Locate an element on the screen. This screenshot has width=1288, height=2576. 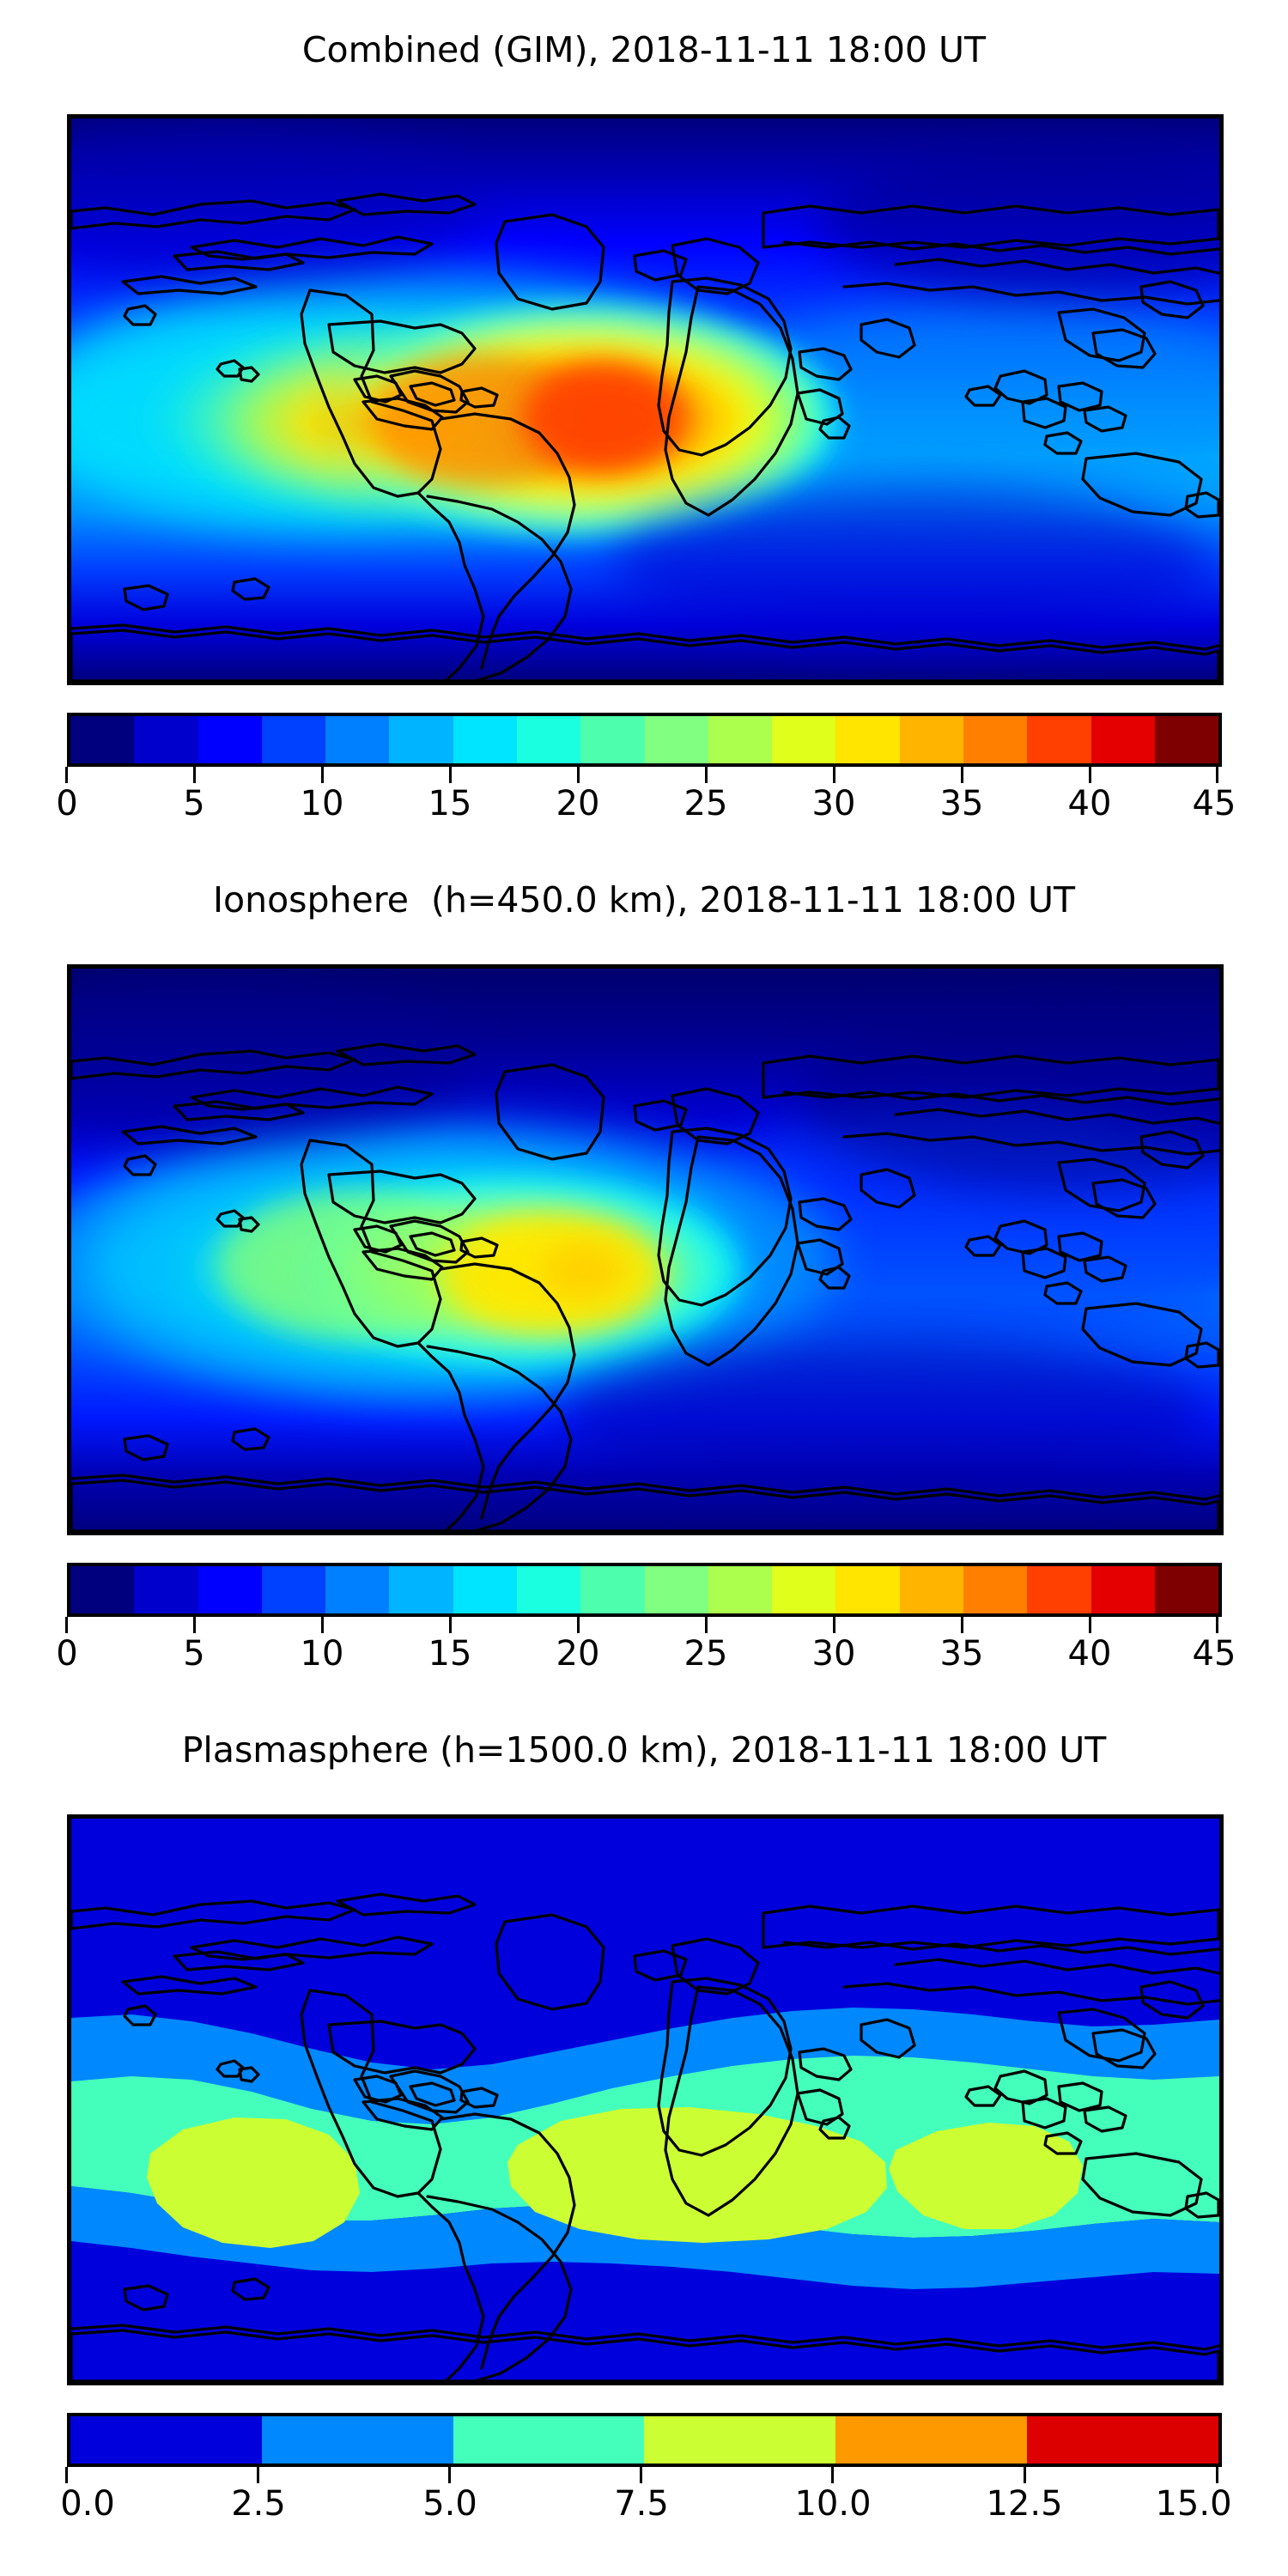
cbar-tick-label: 5.0 is located at coordinates (450, 2504).